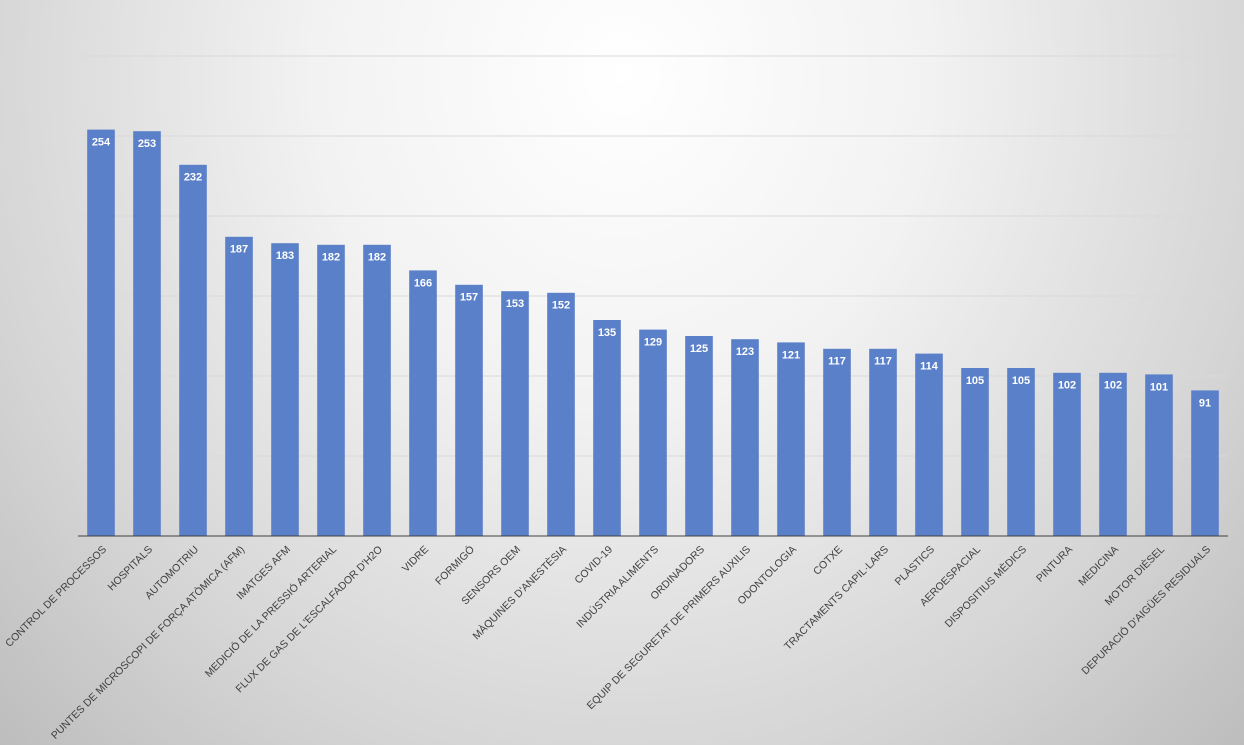 The image size is (1244, 745). Describe the element at coordinates (515, 304) in the screenshot. I see `value-label: 153` at that location.